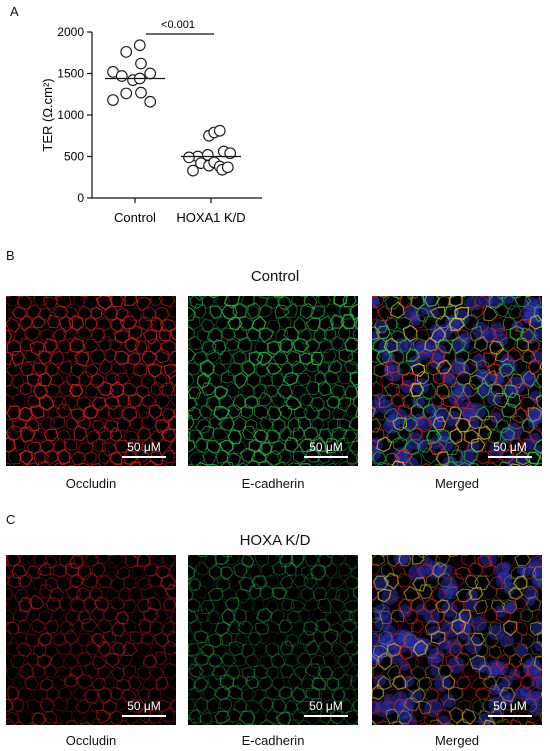 The image size is (550, 751). Describe the element at coordinates (135, 217) in the screenshot. I see `x-tick-label-control: Control` at that location.